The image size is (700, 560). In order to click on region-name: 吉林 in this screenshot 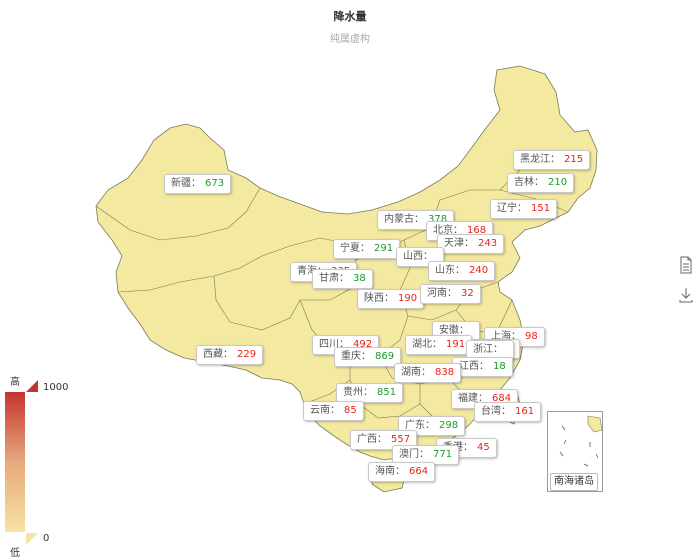, I will do `click(524, 182)`.